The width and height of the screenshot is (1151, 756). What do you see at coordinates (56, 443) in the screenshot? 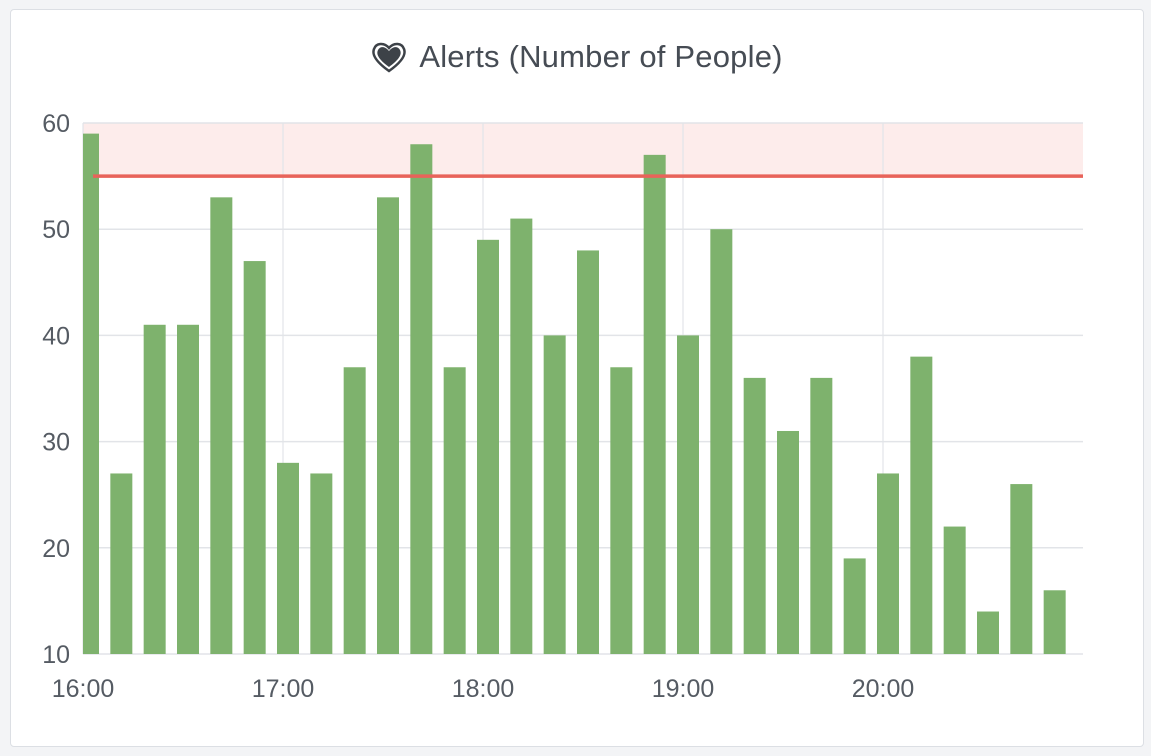
I see `y-tick-label: 30` at bounding box center [56, 443].